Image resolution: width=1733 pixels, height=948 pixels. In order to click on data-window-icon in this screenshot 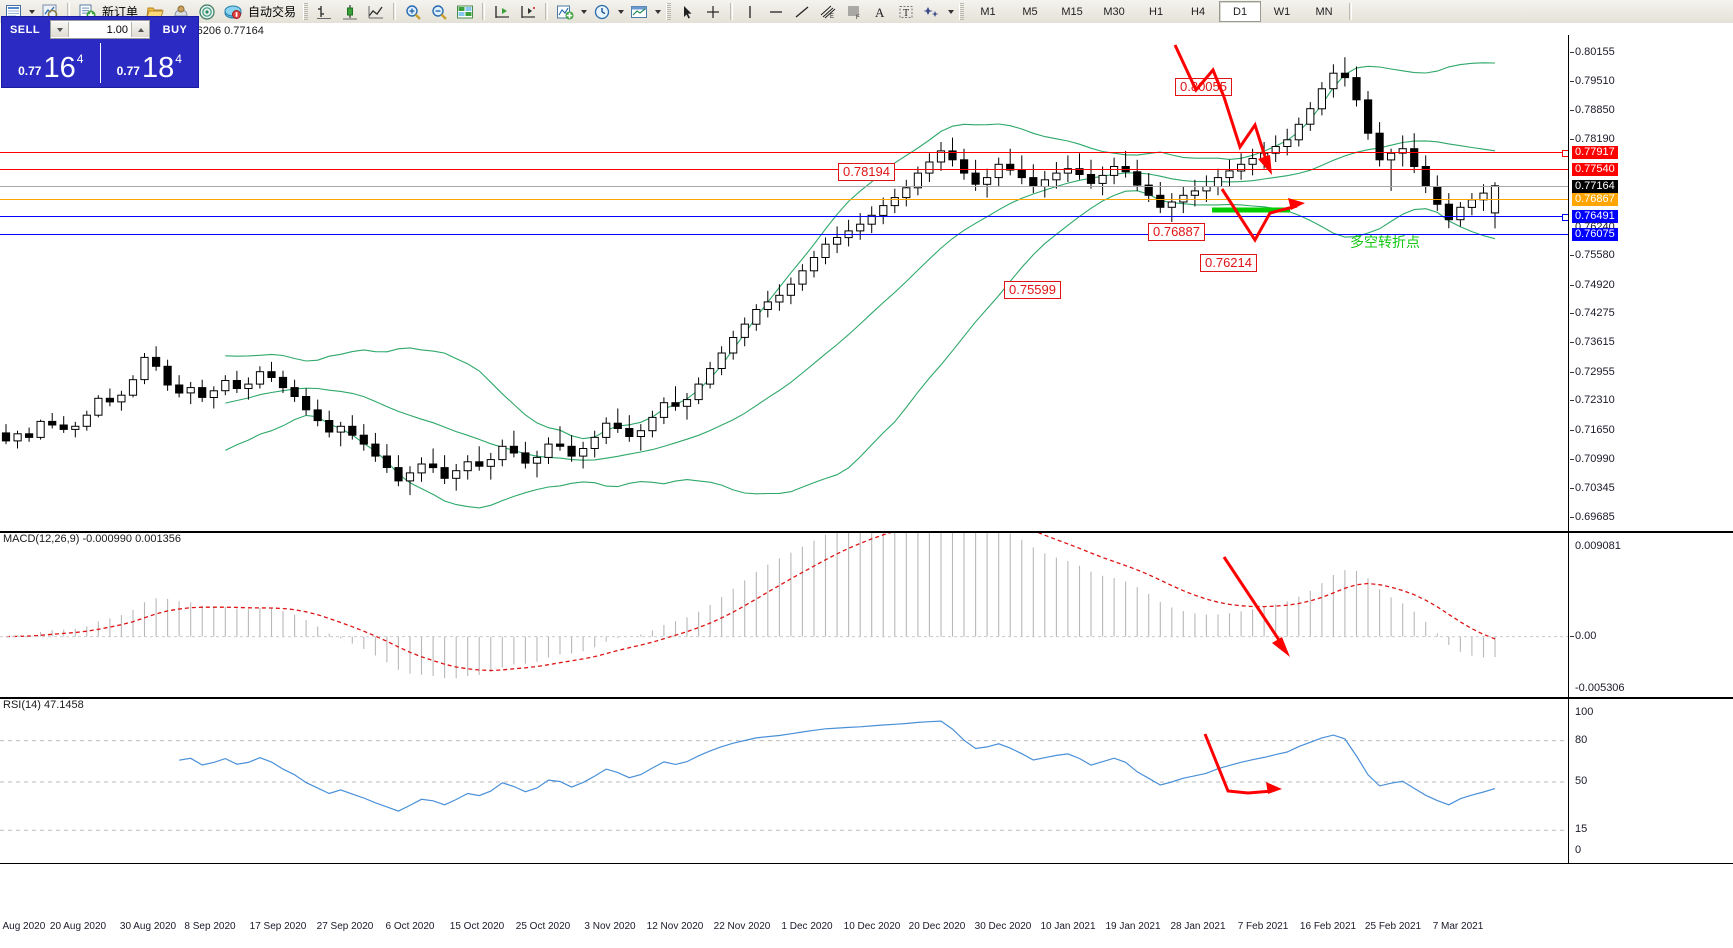, I will do `click(465, 12)`.